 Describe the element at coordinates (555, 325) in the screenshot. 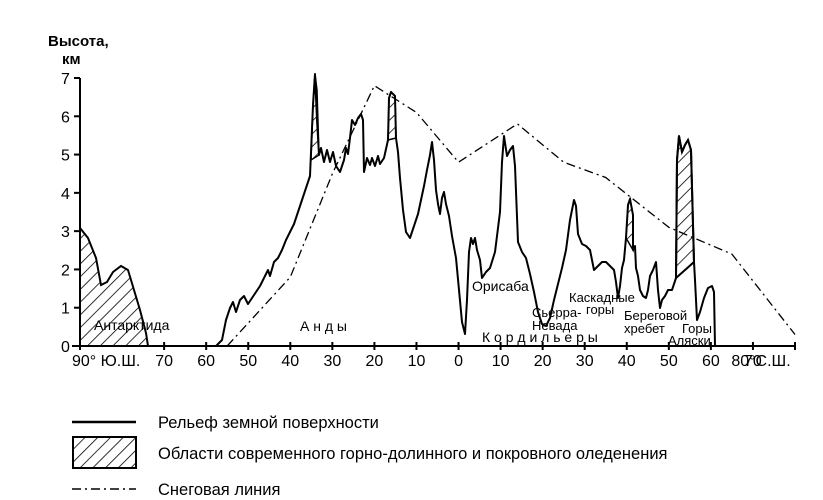

I see `label-sierra-nevada-2: Невада` at that location.